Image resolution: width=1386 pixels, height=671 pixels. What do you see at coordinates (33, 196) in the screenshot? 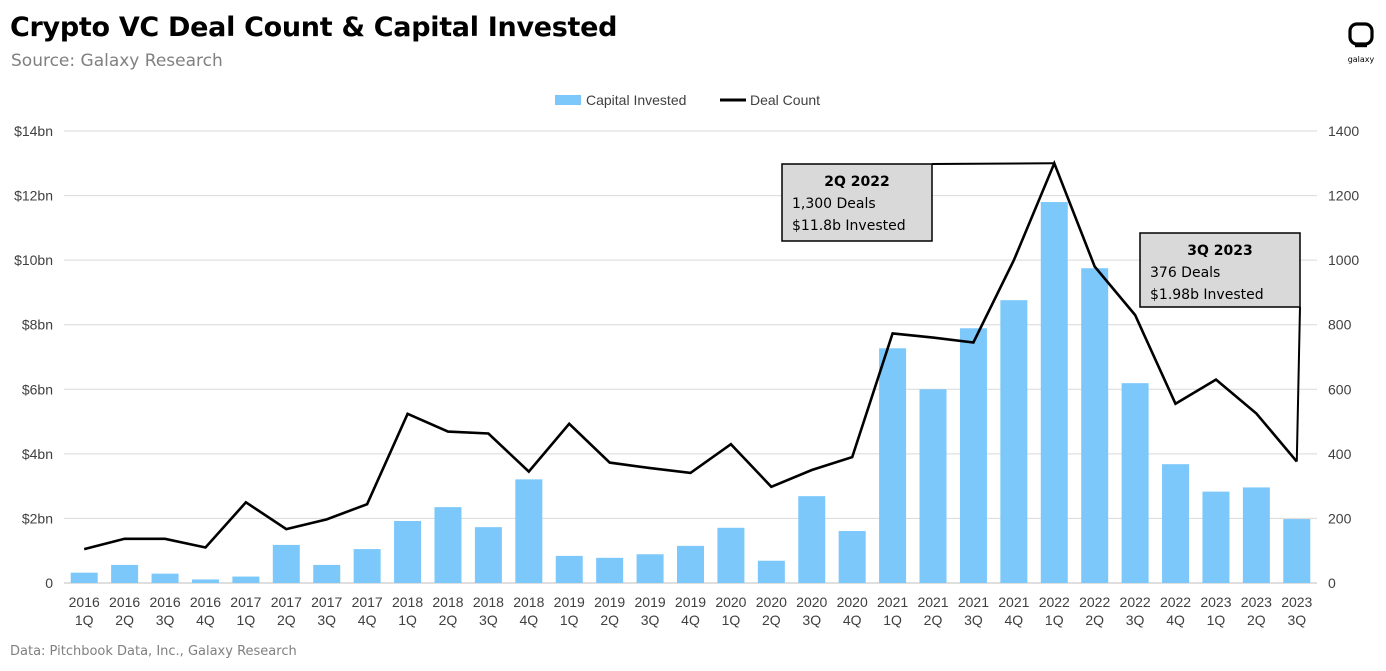
I see `left-axis-tick-label: $12bn` at bounding box center [33, 196].